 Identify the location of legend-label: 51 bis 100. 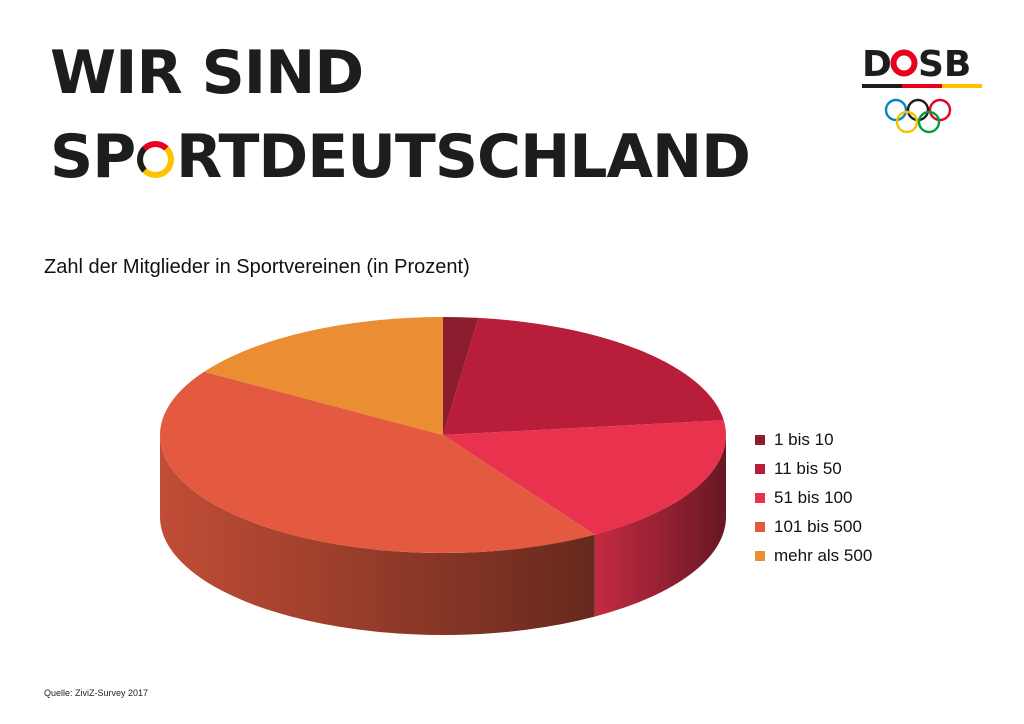
(813, 497).